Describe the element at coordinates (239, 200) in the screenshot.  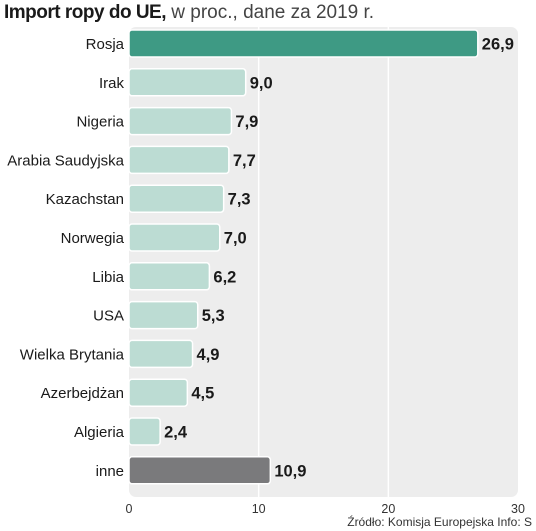
I see `value-label: 7,3` at that location.